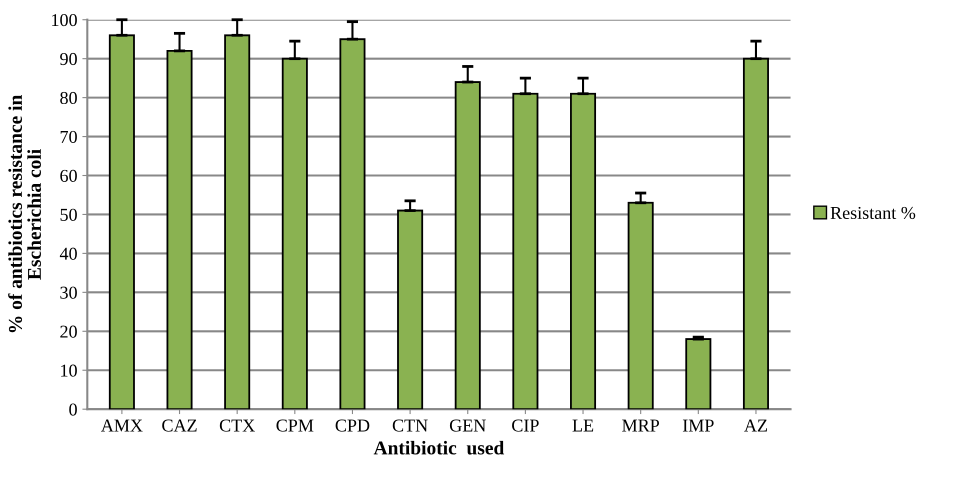  What do you see at coordinates (68, 98) in the screenshot?
I see `y-tick-label: 80` at bounding box center [68, 98].